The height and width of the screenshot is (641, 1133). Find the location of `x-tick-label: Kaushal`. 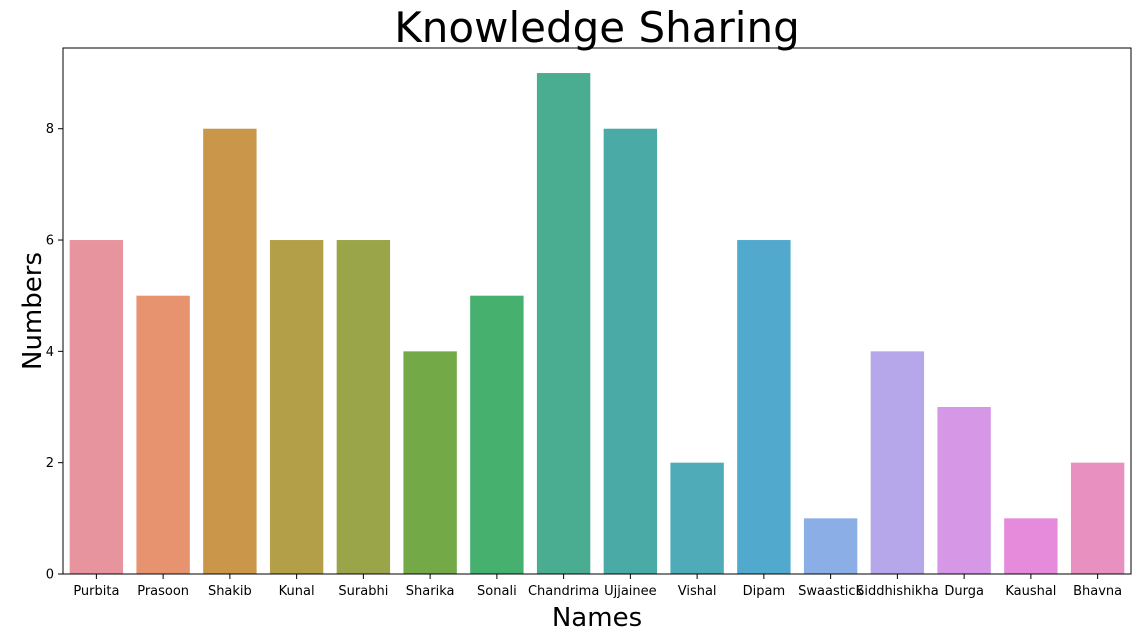

x-tick-label: Kaushal is located at coordinates (1030, 591).